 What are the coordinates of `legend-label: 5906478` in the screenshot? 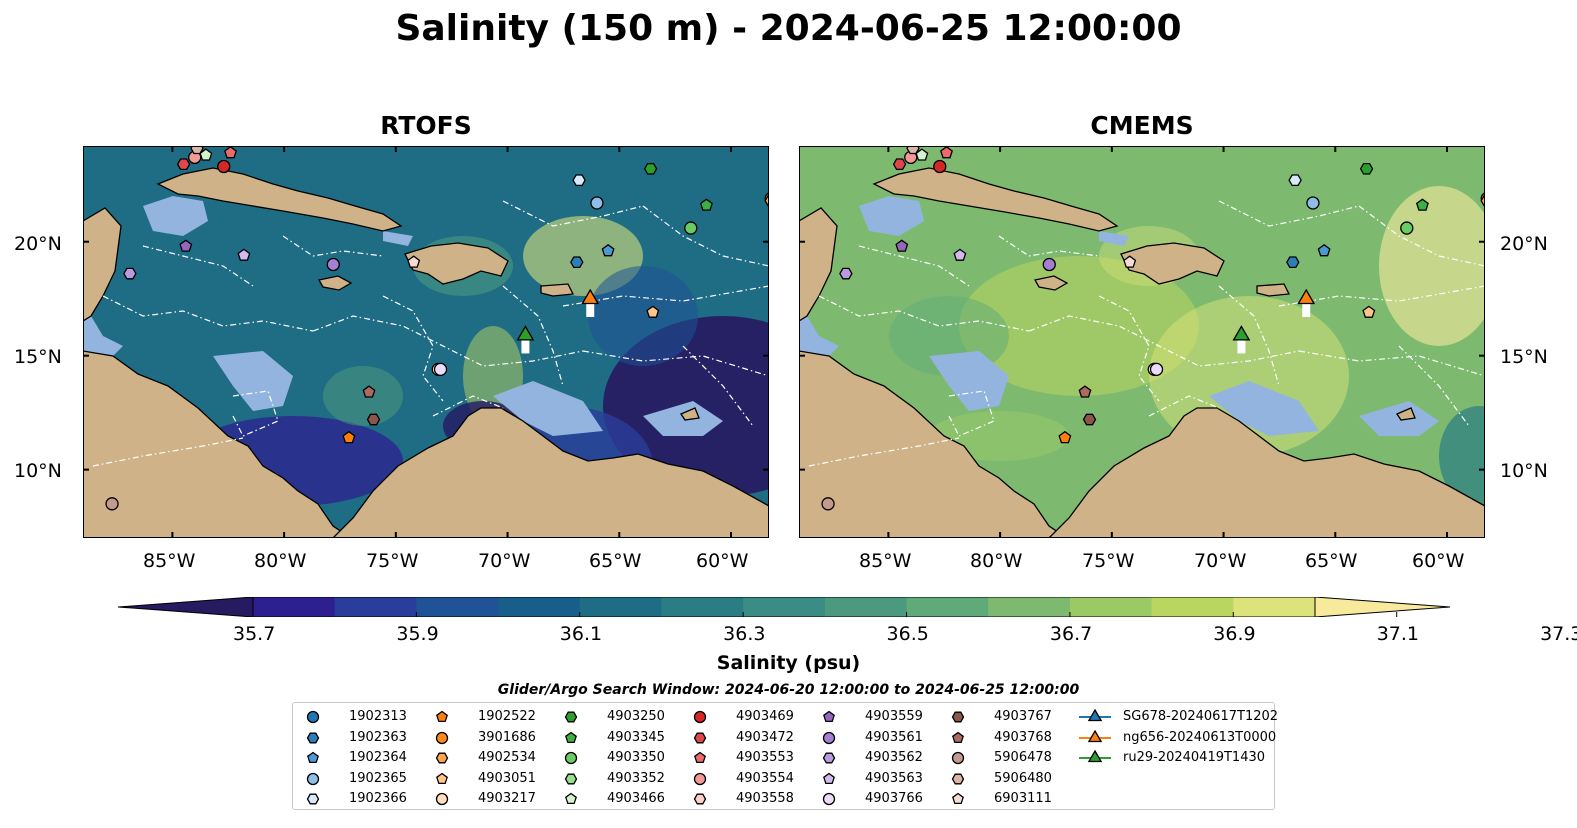 It's located at (1023, 757).